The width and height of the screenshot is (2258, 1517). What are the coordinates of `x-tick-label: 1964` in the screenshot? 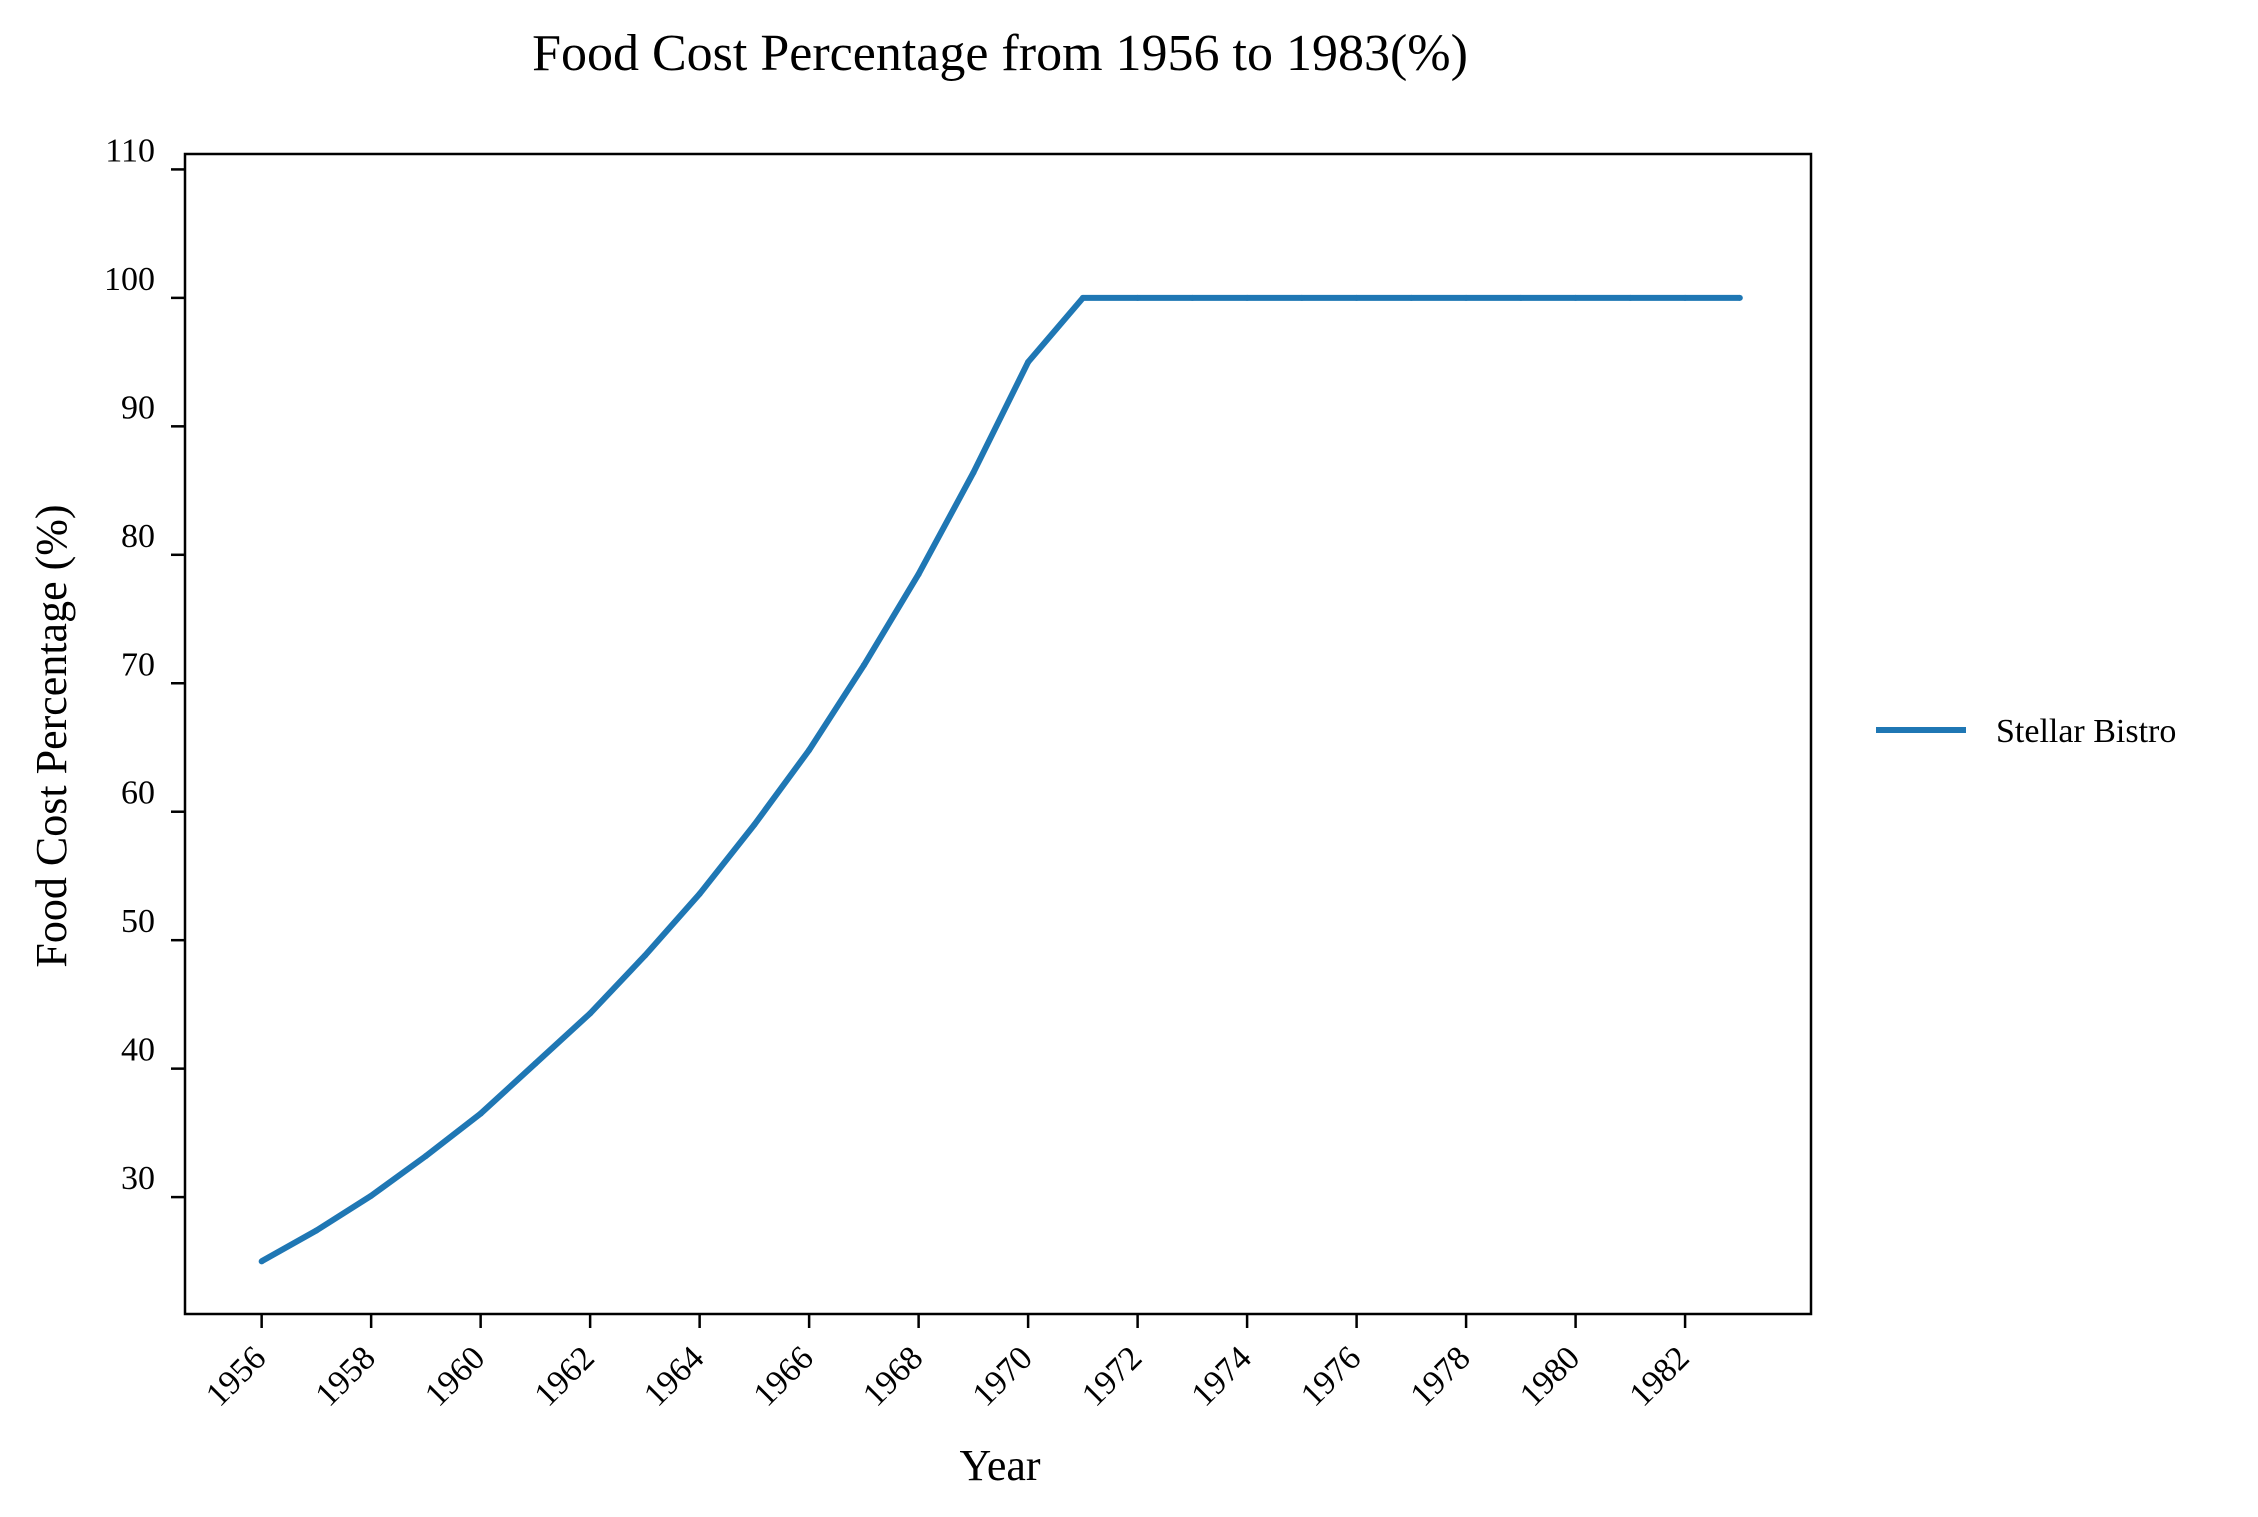 It's located at (674, 1376).